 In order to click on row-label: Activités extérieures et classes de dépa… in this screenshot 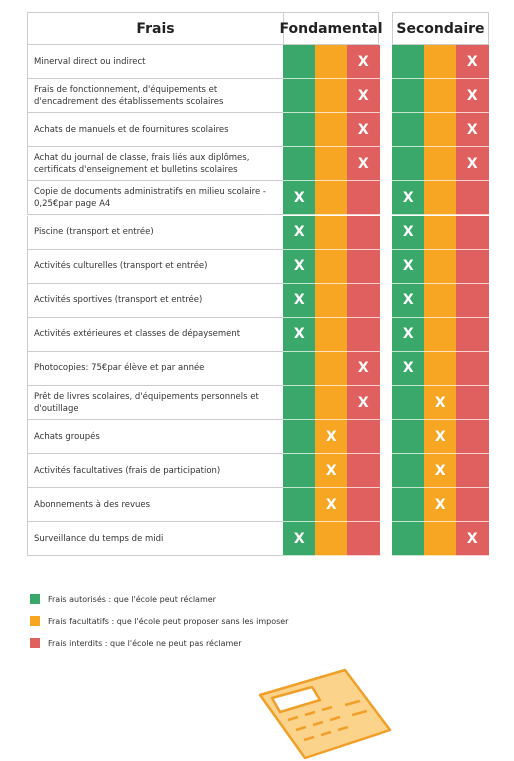, I will do `click(155, 334)`.